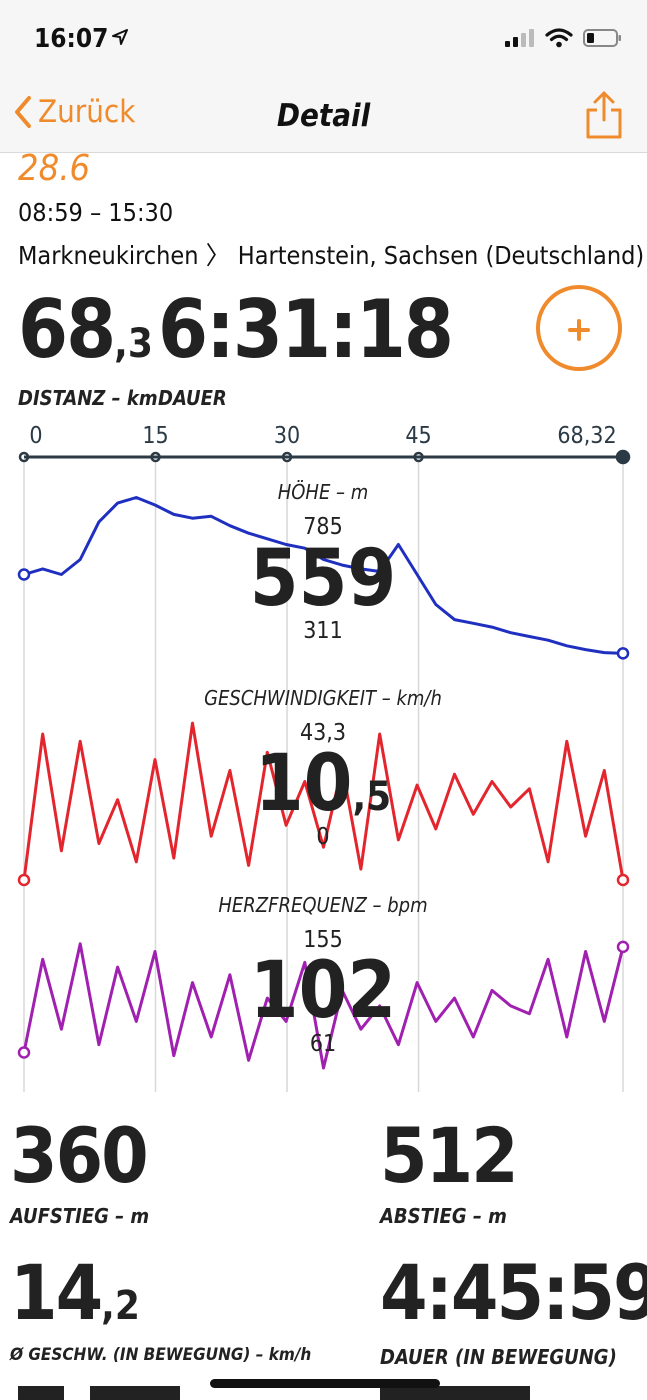 This screenshot has height=1400, width=647. I want to click on descent-stat: 512 ABSTIEG – m, so click(449, 1170).